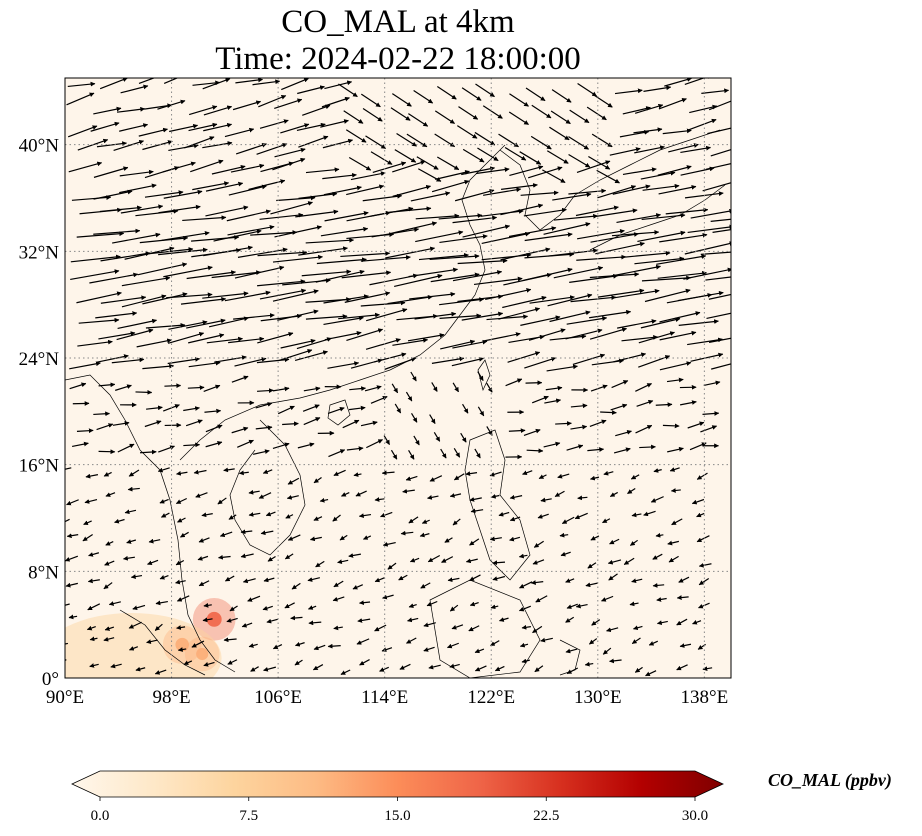 The image size is (922, 836). I want to click on coastline-taiwan, so click(484, 375).